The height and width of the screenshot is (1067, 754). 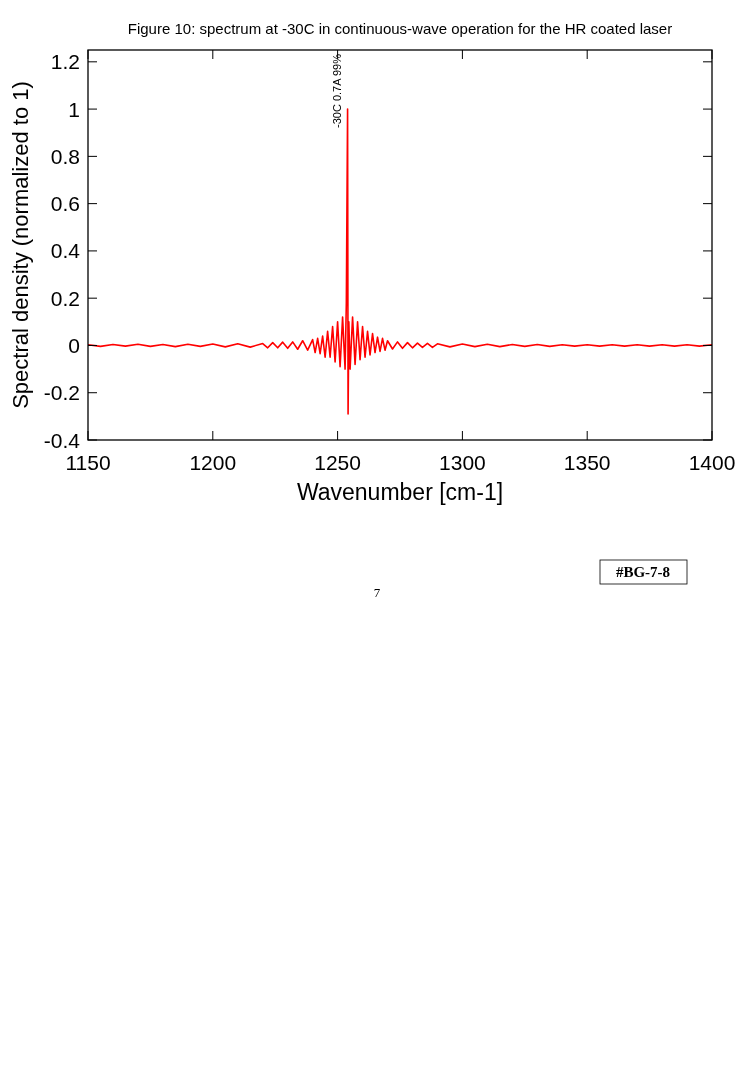 What do you see at coordinates (337, 462) in the screenshot?
I see `x-tick-label: 1250` at bounding box center [337, 462].